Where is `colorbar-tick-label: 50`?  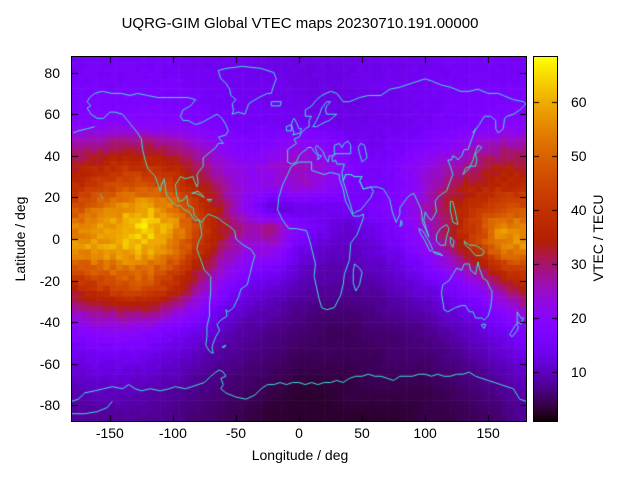 colorbar-tick-label: 50 is located at coordinates (579, 155).